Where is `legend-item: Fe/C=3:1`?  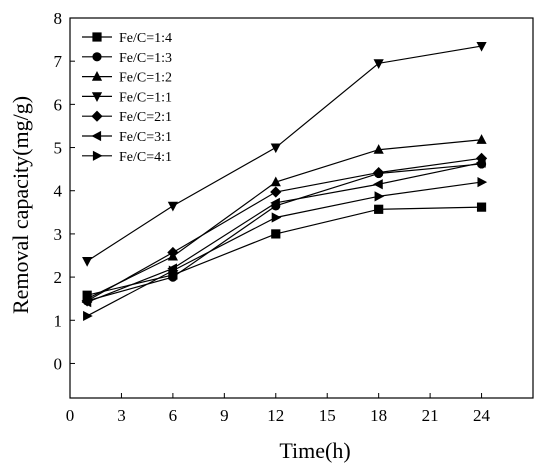
legend-item: Fe/C=3:1 is located at coordinates (127, 137).